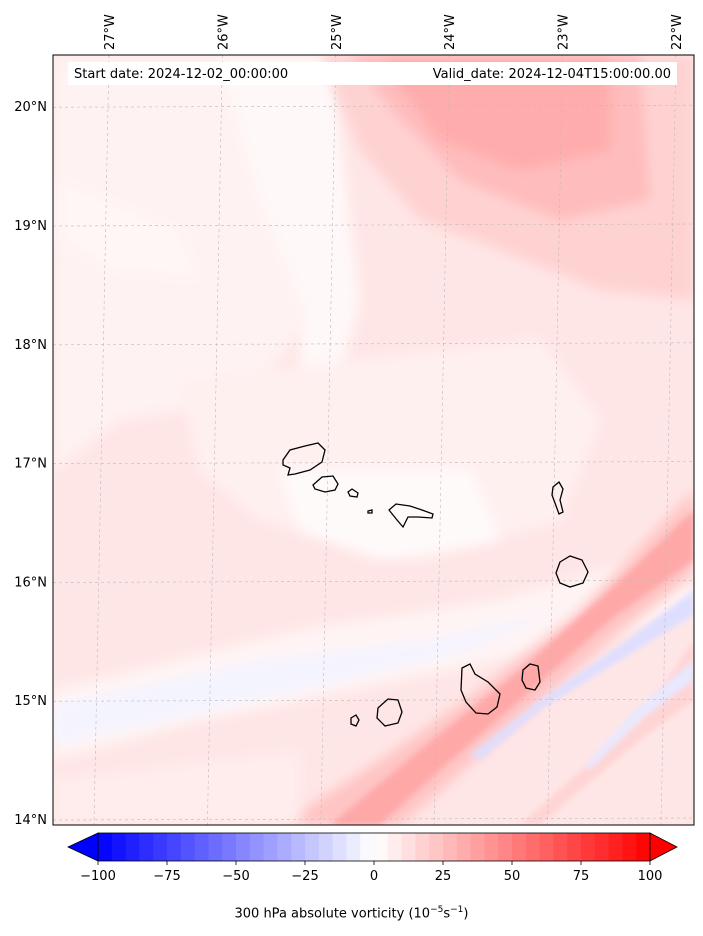 The width and height of the screenshot is (703, 936). Describe the element at coordinates (355, 720) in the screenshot. I see `island-brava` at that location.